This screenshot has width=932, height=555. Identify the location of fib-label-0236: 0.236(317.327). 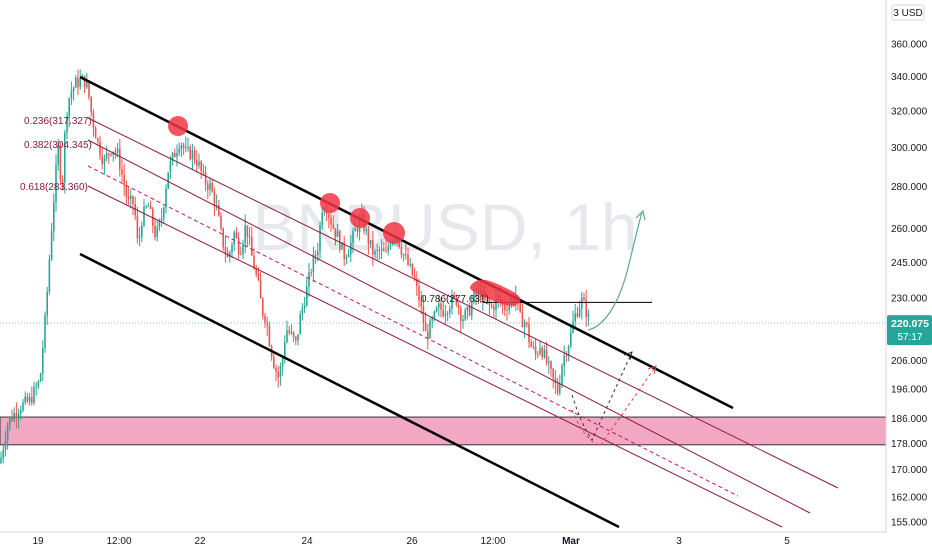
(58, 121).